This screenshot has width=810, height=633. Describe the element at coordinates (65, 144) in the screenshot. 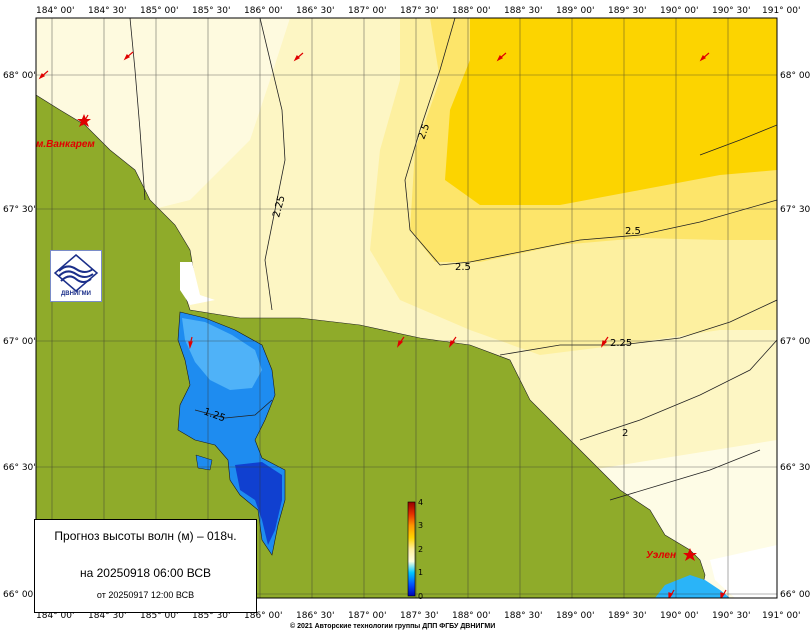

I see `place-vankarem: м.Ванкарем` at that location.